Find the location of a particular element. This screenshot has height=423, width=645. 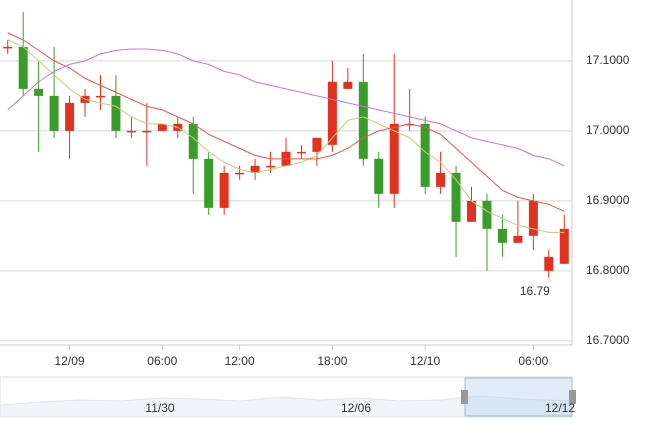

y-tick-label: 16.9000 is located at coordinates (608, 200).